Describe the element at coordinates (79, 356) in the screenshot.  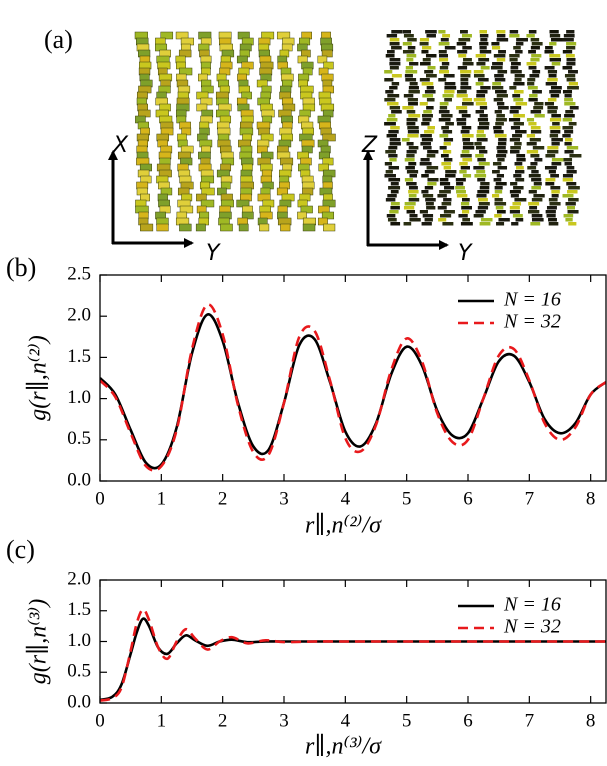
I see `y-tick-label: 1.5` at that location.